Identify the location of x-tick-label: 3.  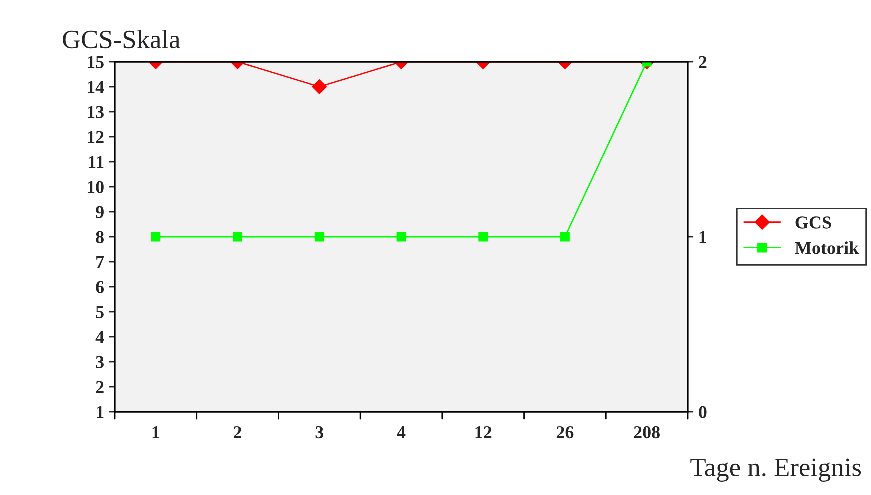
(320, 432).